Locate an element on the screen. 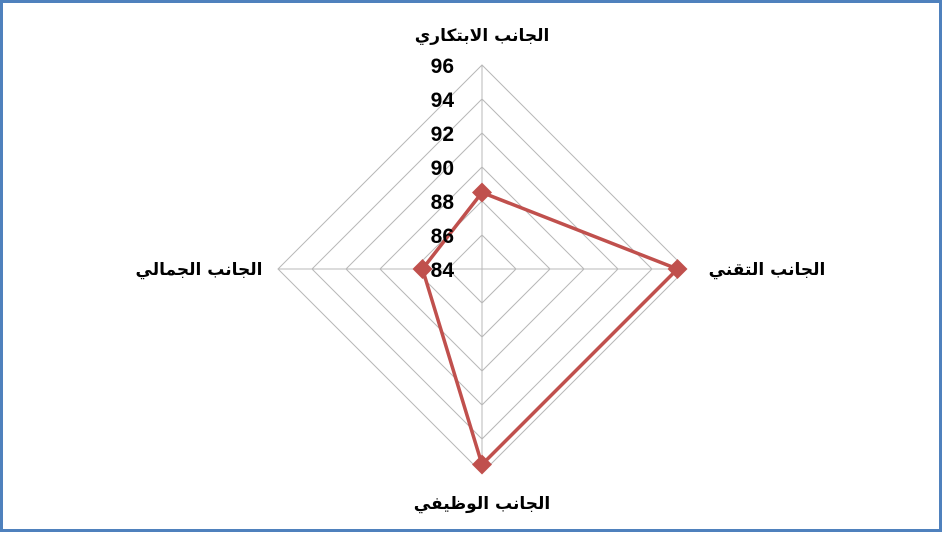  category-label-innovative: الجانب الابتكاري is located at coordinates (482, 36).